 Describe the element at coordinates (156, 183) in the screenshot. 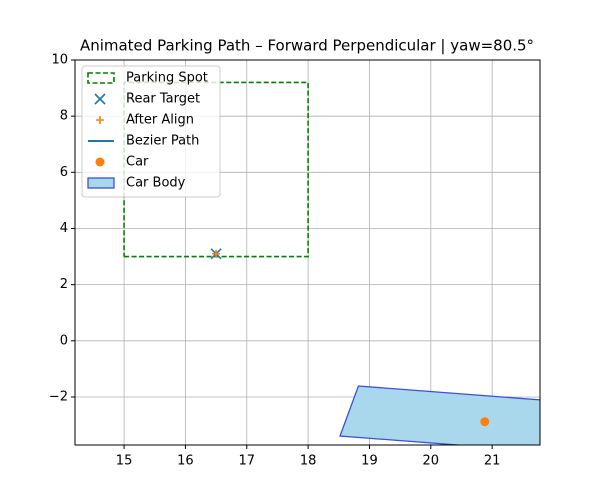

I see `legend-label: Car Body` at that location.